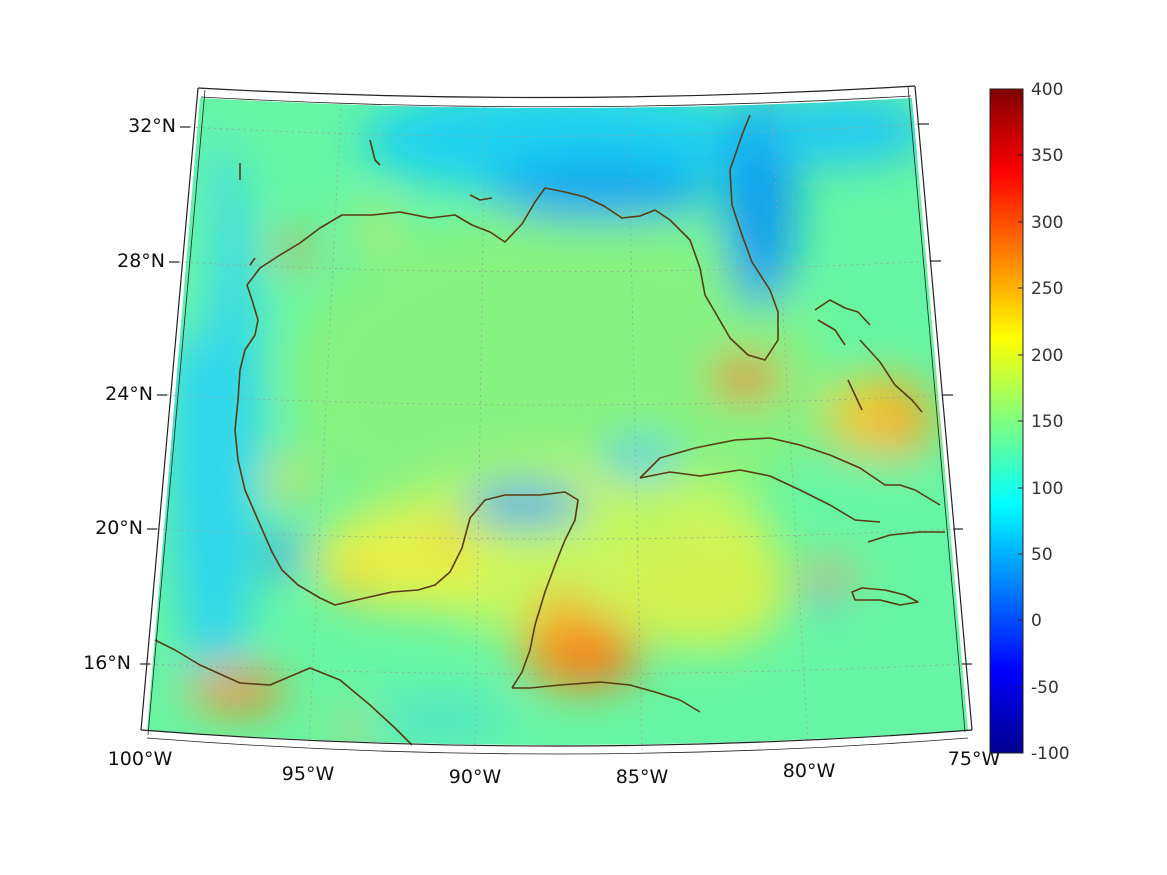 The height and width of the screenshot is (875, 1167). I want to click on colorbar-label-100: 100, so click(1047, 489).